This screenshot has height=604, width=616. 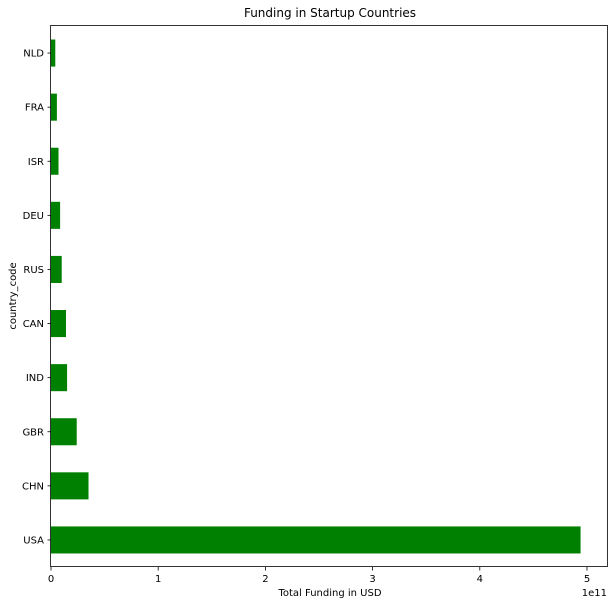 I want to click on bar-can, so click(x=59, y=324).